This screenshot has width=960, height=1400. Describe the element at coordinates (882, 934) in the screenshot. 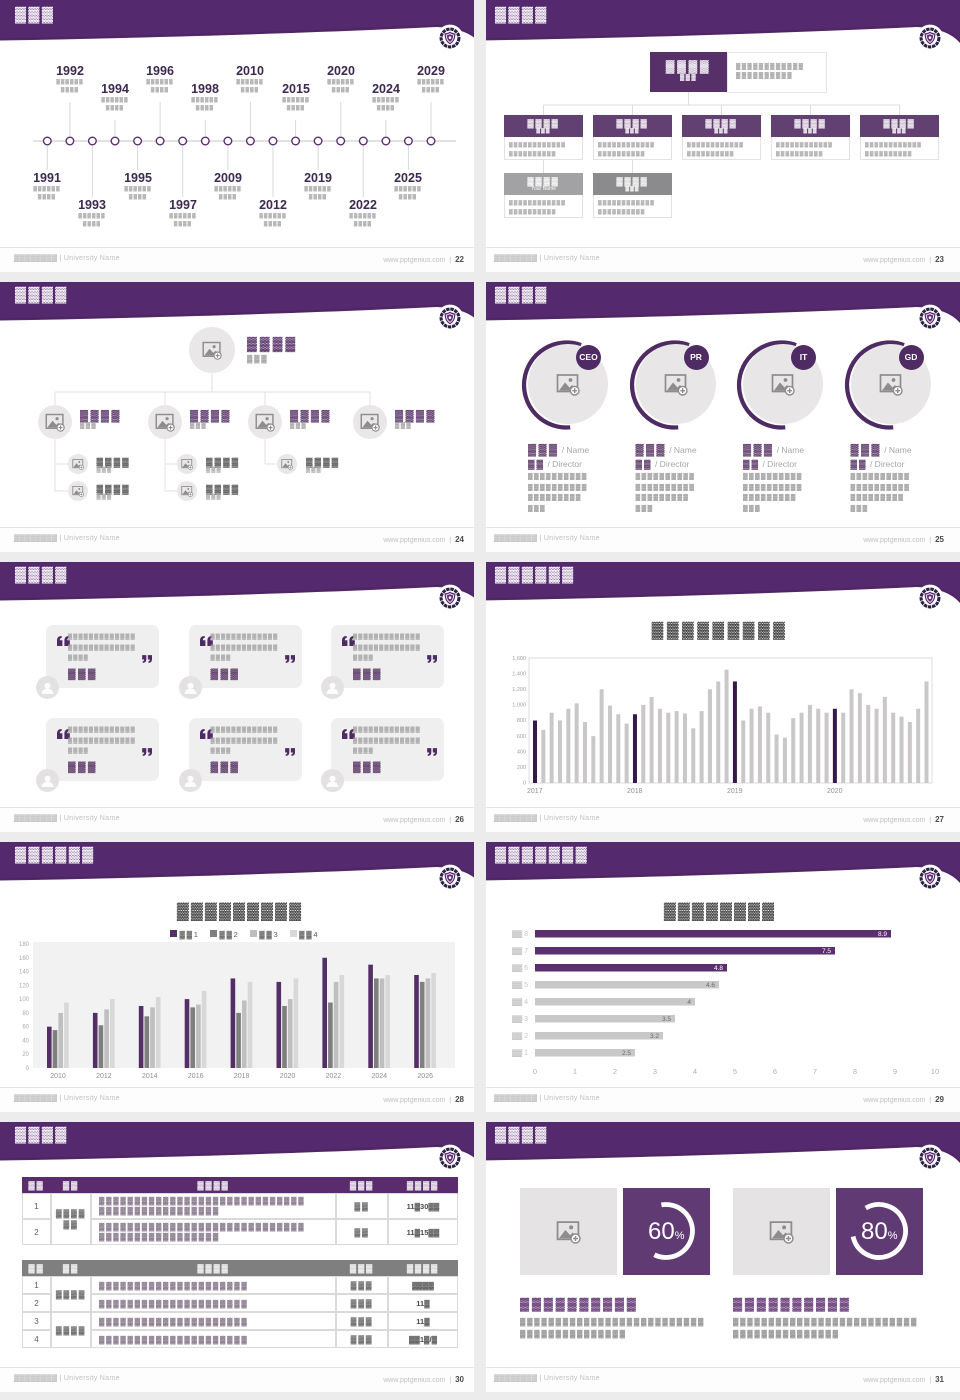

I see `svg-text: 8.9` at that location.